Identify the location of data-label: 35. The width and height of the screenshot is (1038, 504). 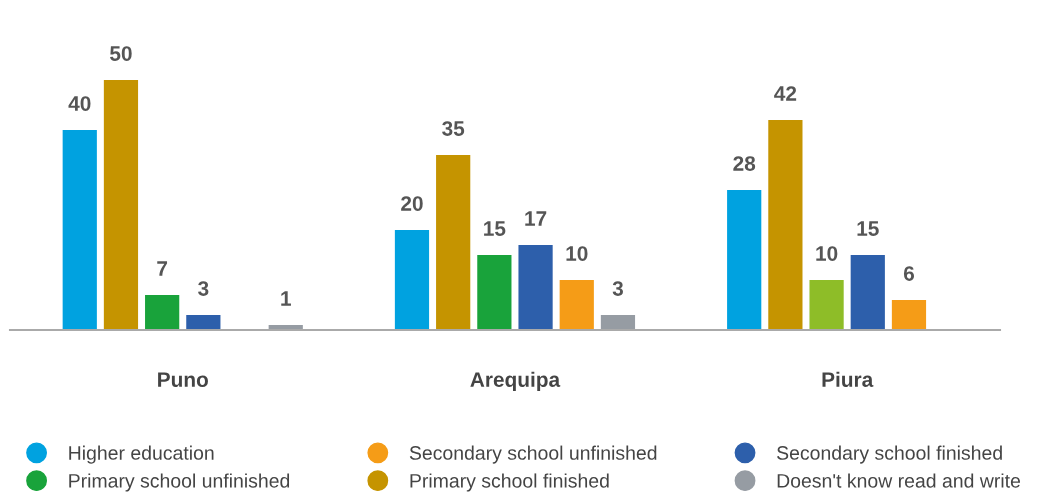
(453, 128).